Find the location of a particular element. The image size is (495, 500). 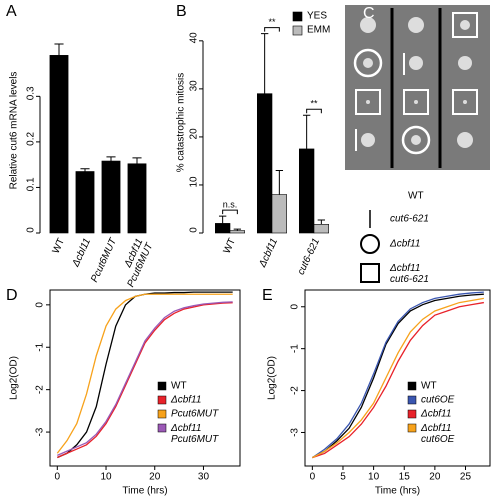

legend-text: Δcbf11 cut6OE is located at coordinates (437, 434).